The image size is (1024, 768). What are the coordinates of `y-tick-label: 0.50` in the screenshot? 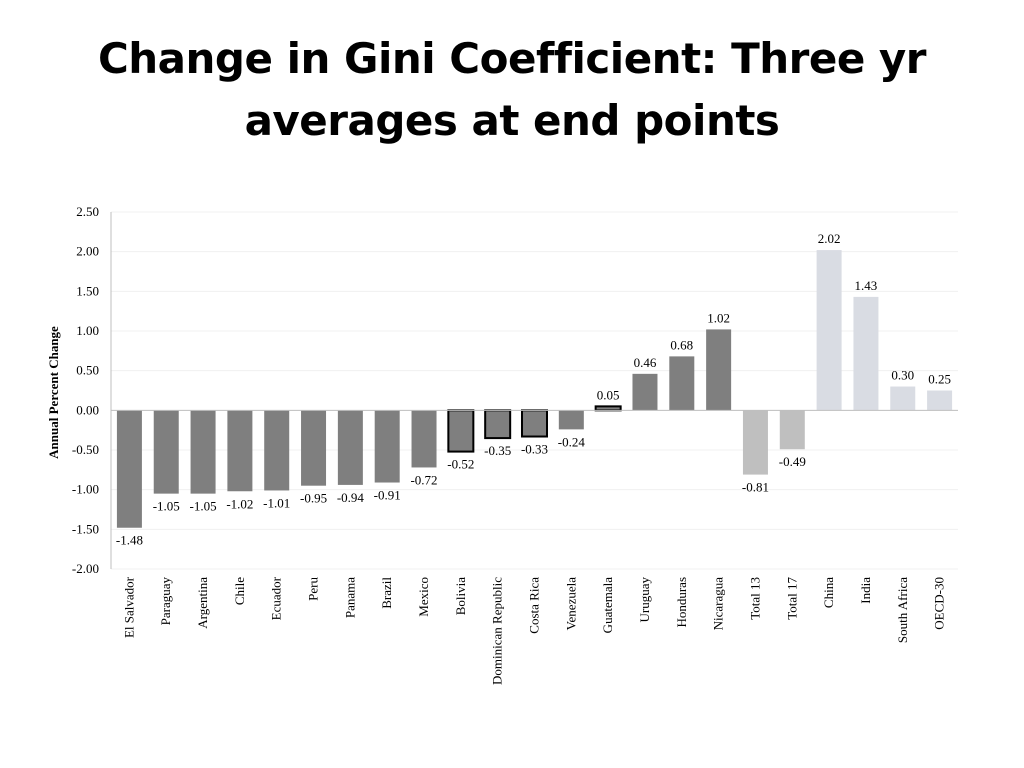 It's located at (87, 370).